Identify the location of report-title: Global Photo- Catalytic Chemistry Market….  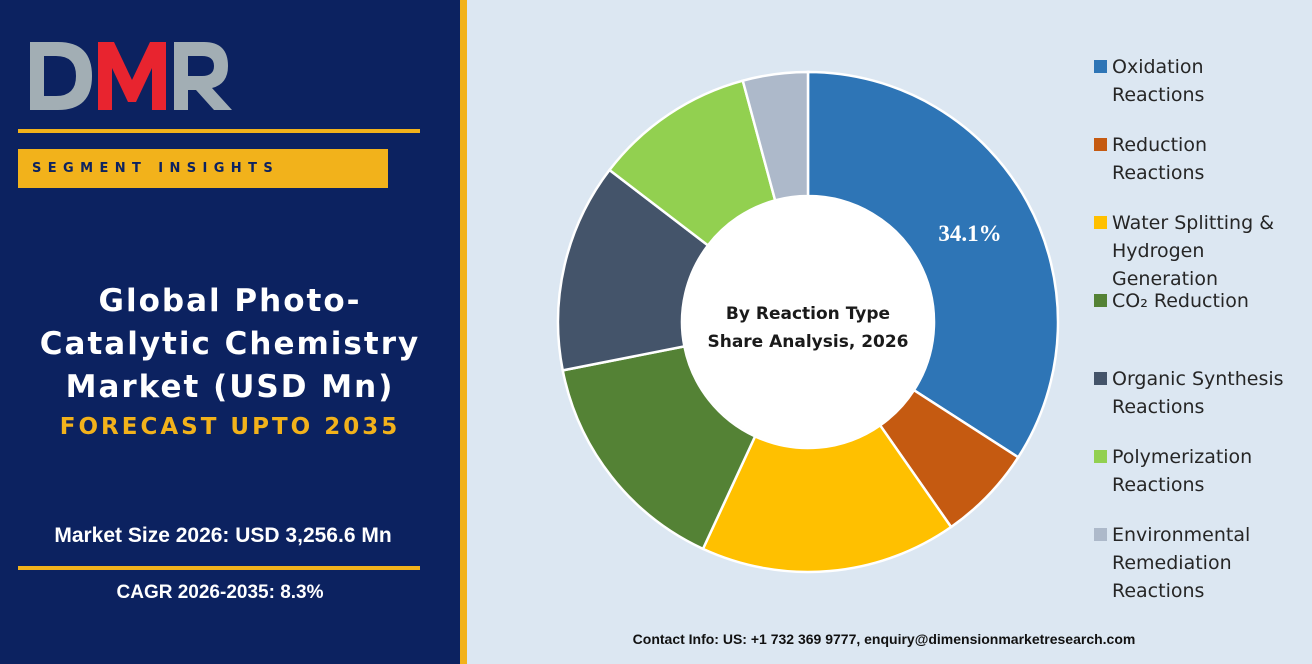
(230, 344).